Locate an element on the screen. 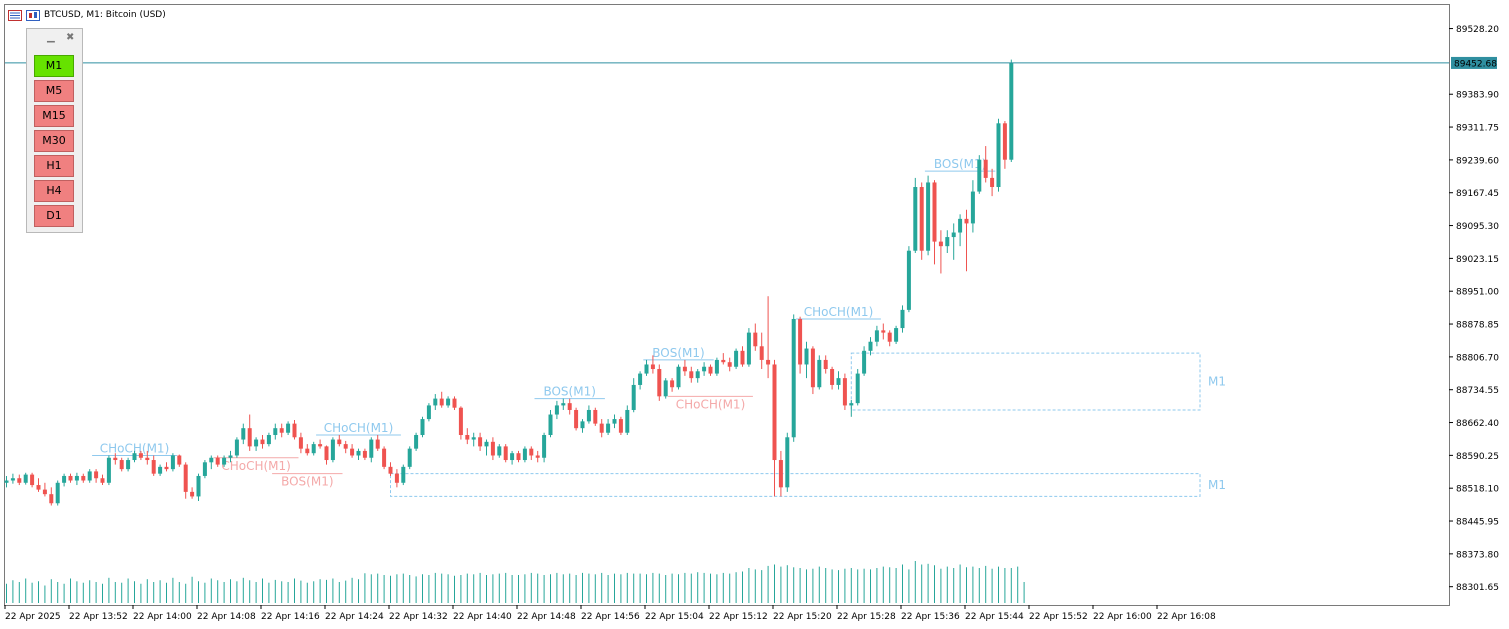  price-tick-label: 88806.70 is located at coordinates (1477, 358).